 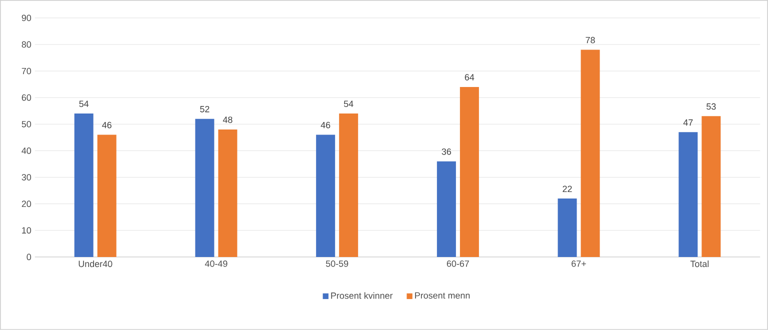 What do you see at coordinates (29, 257) in the screenshot?
I see `y-tick-label: 0` at bounding box center [29, 257].